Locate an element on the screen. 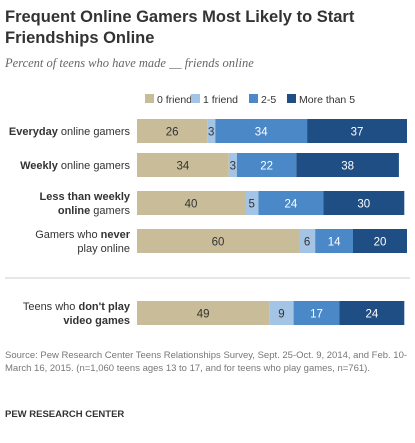 The width and height of the screenshot is (415, 443). legend-label-3: More than 5 is located at coordinates (327, 100).